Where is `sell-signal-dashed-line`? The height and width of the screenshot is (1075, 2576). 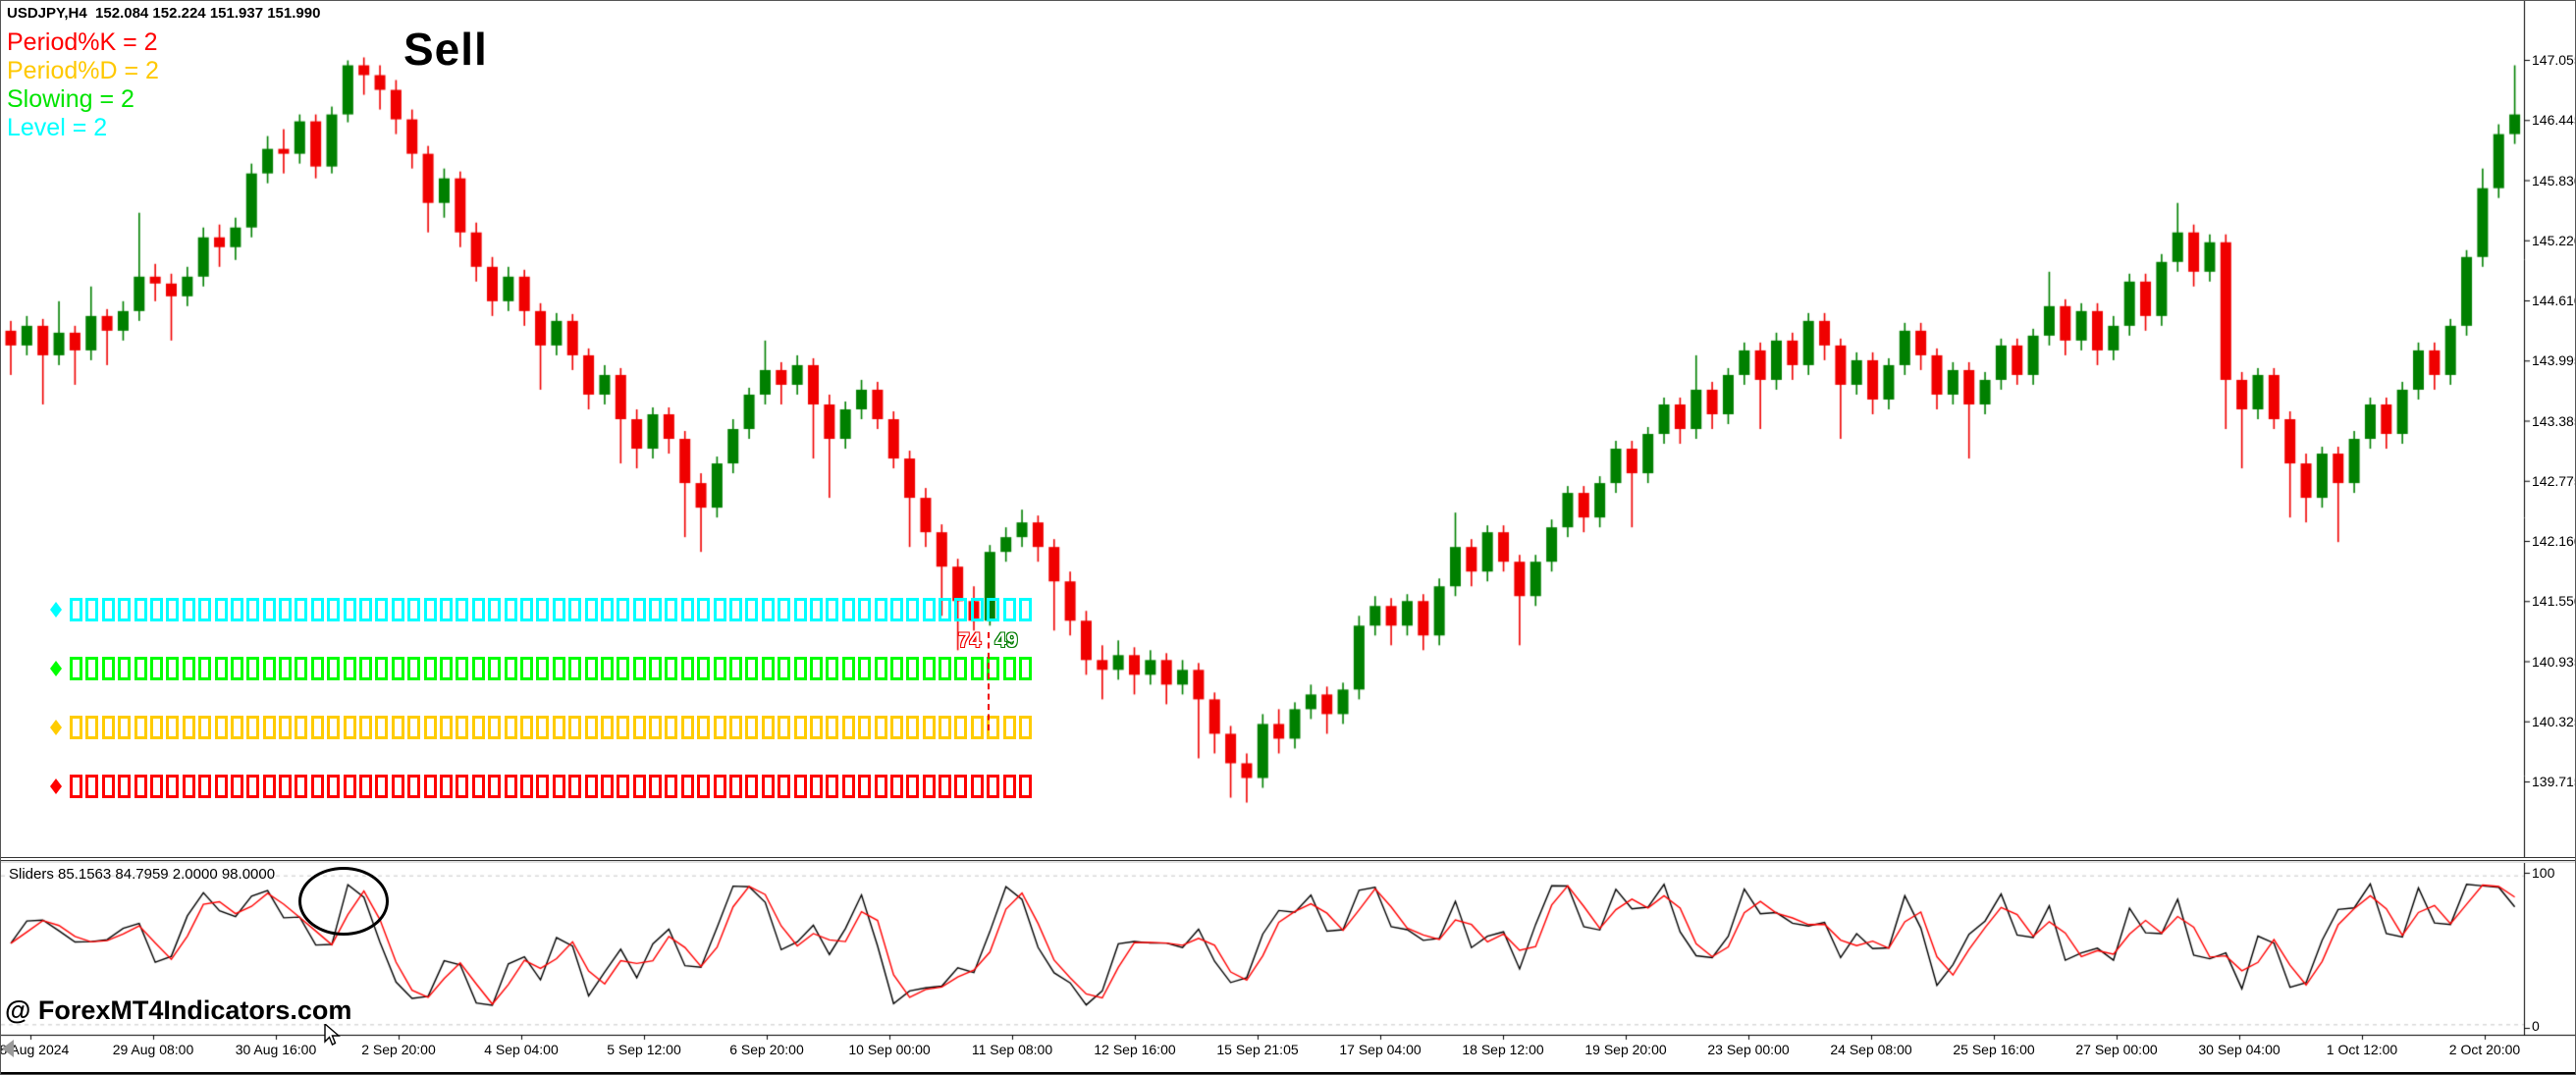 sell-signal-dashed-line is located at coordinates (989, 681).